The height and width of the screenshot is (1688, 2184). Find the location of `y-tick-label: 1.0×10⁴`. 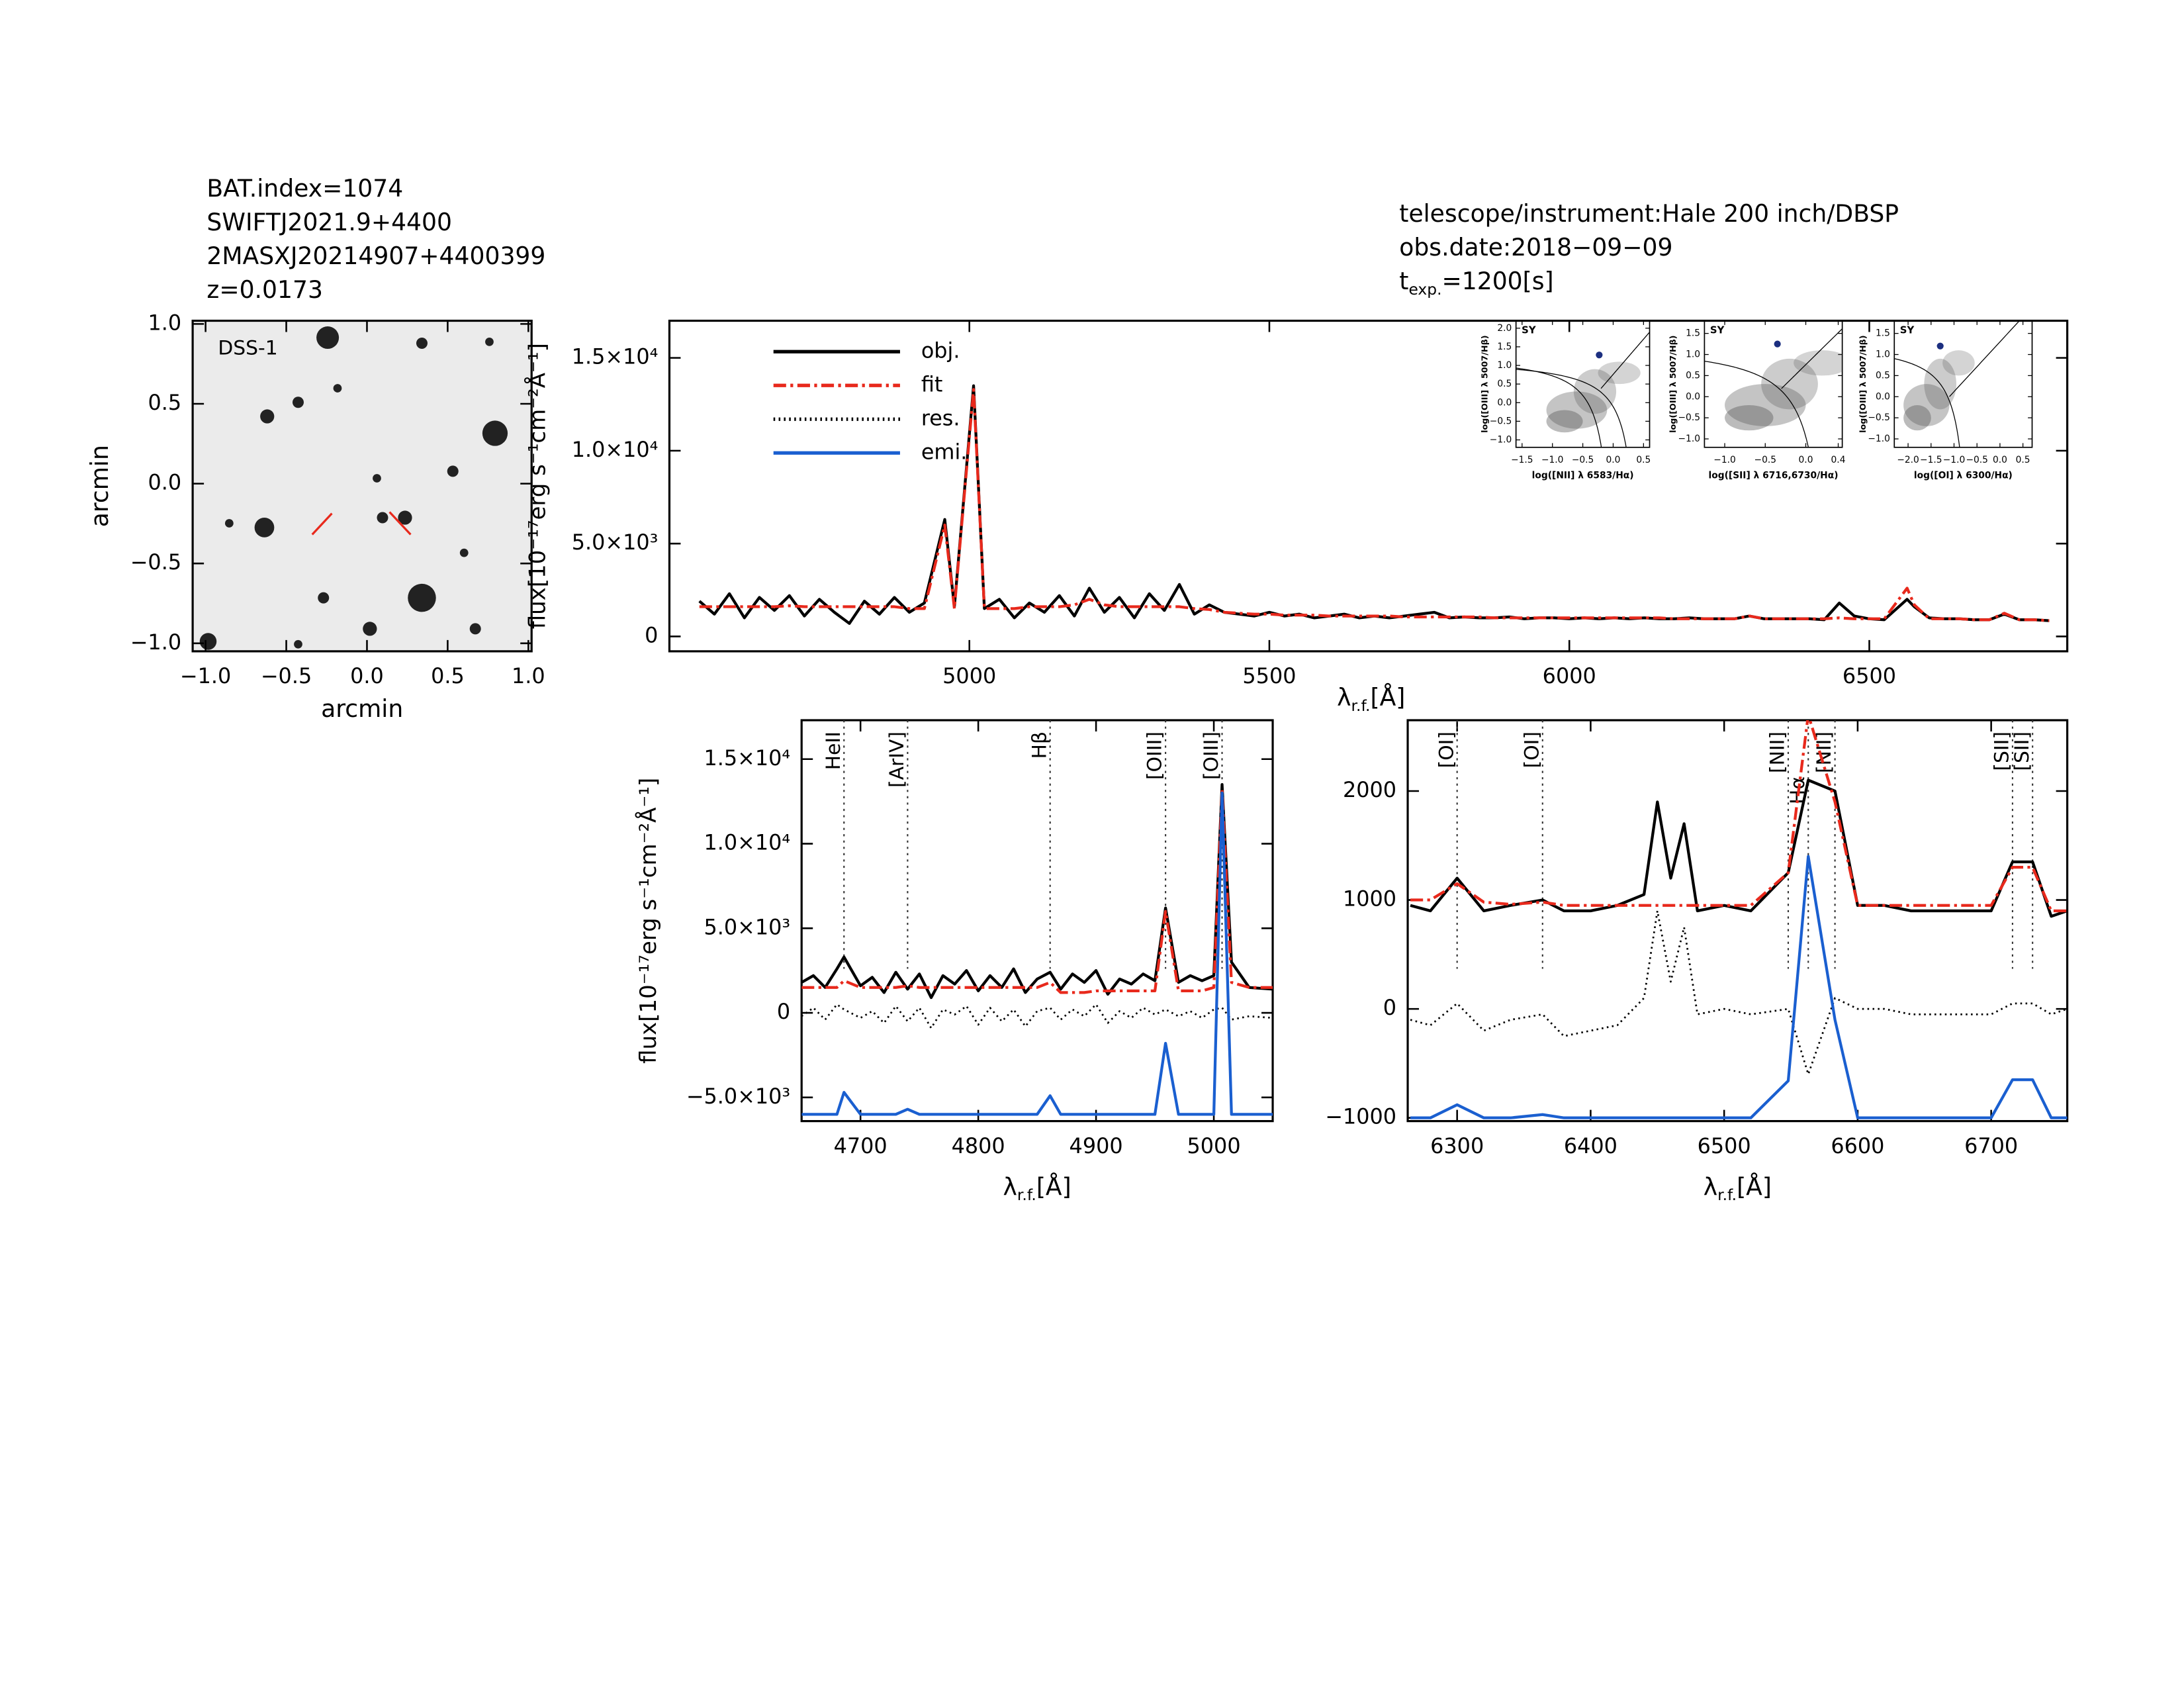

y-tick-label: 1.0×10⁴ is located at coordinates (616, 449).